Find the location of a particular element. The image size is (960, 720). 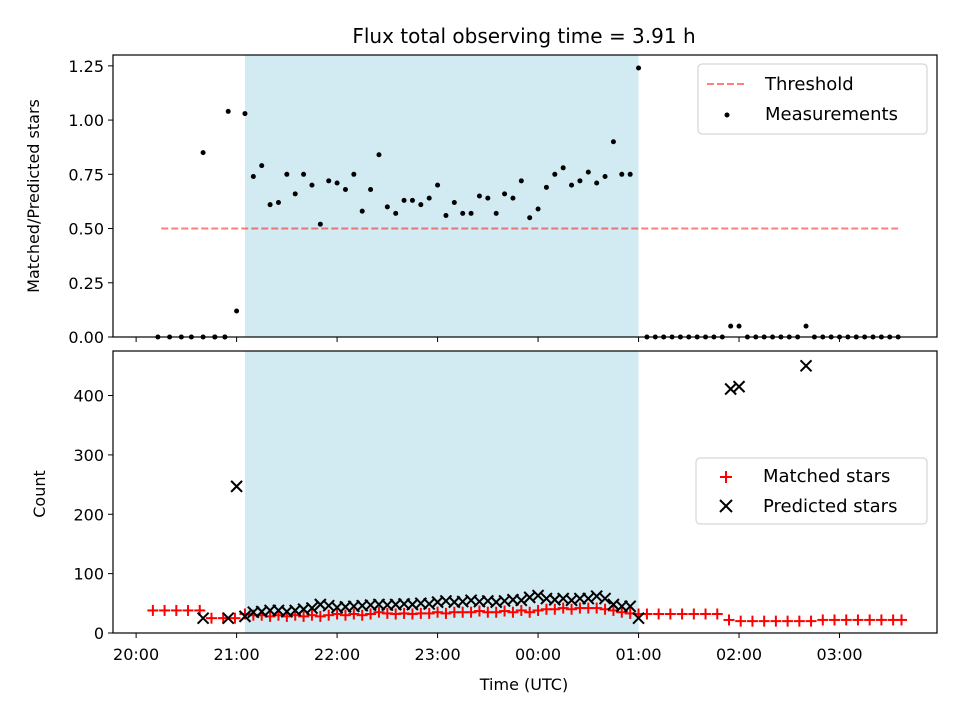

y-tick-label: 0.75 is located at coordinates (86, 174).